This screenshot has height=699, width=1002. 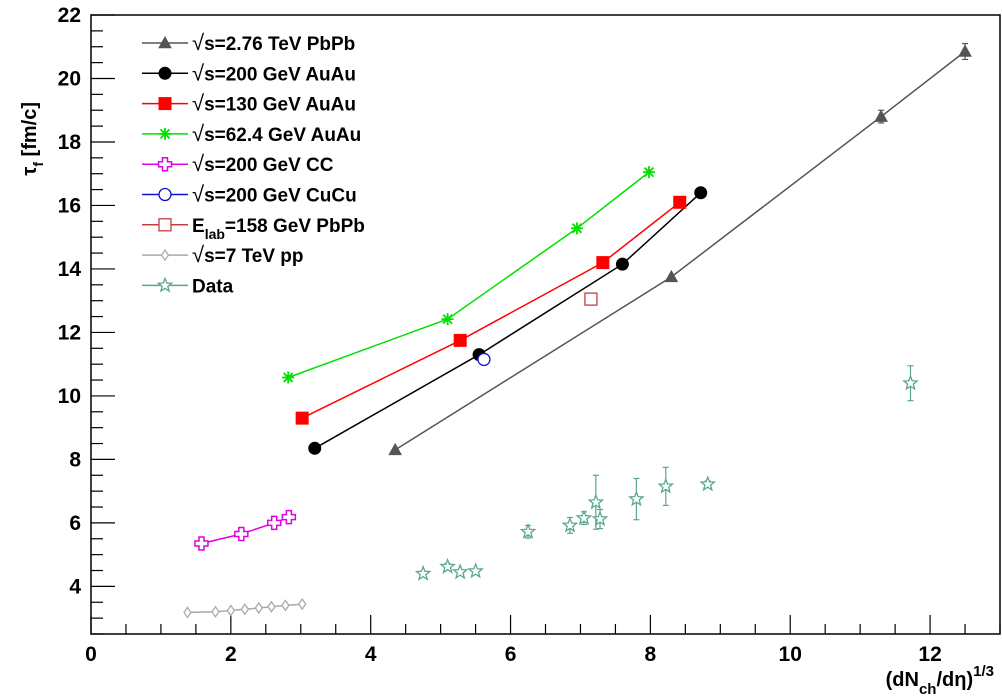 I want to click on legend-label: √s=62.4 GeV AuAu, so click(x=276, y=133).